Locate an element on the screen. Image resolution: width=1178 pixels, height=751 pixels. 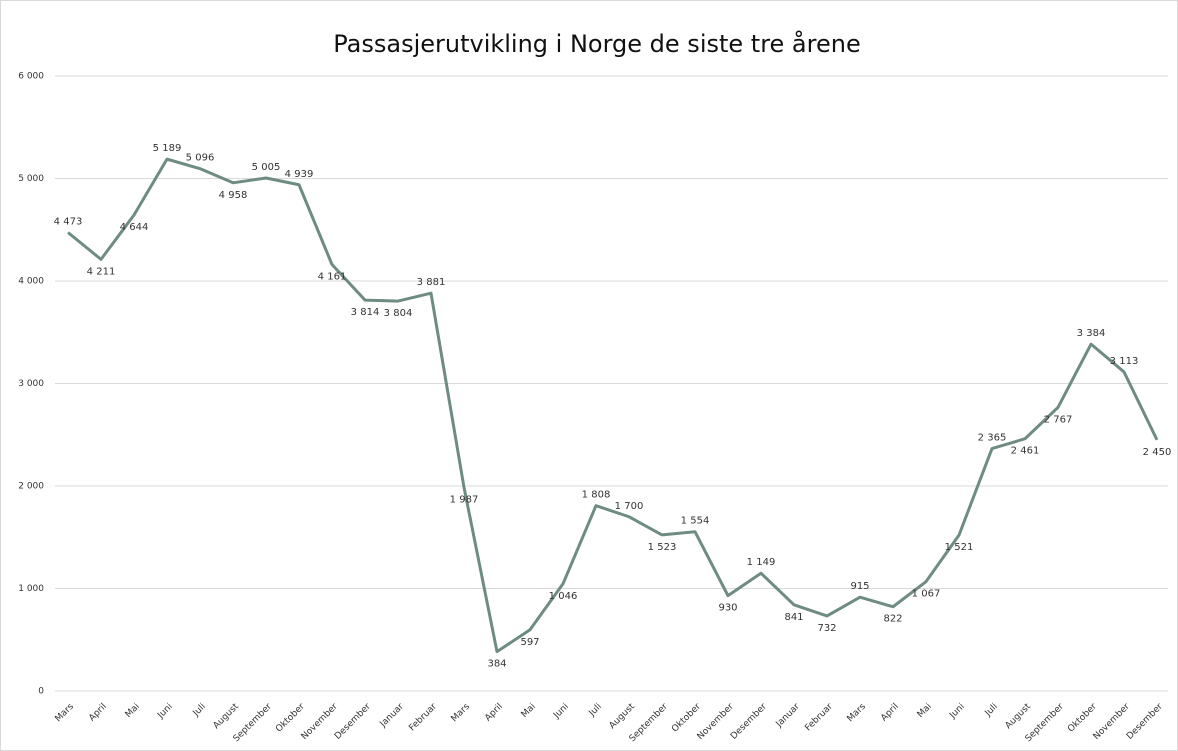
data-label: 2 461 is located at coordinates (1025, 451).